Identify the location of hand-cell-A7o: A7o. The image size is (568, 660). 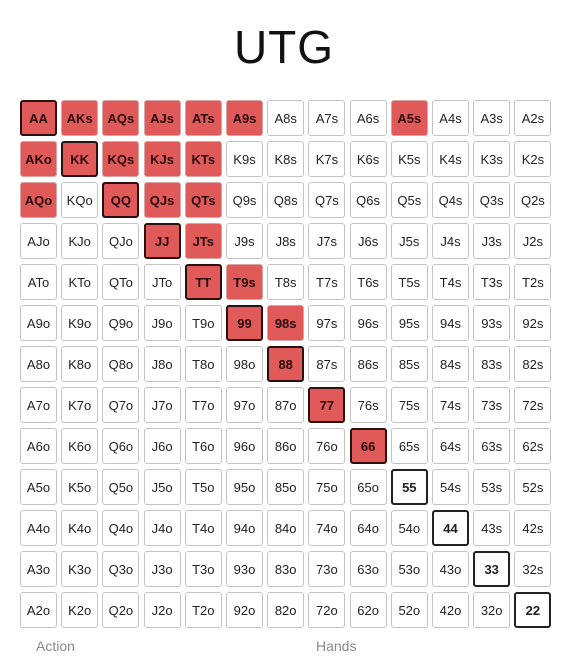
(38, 405).